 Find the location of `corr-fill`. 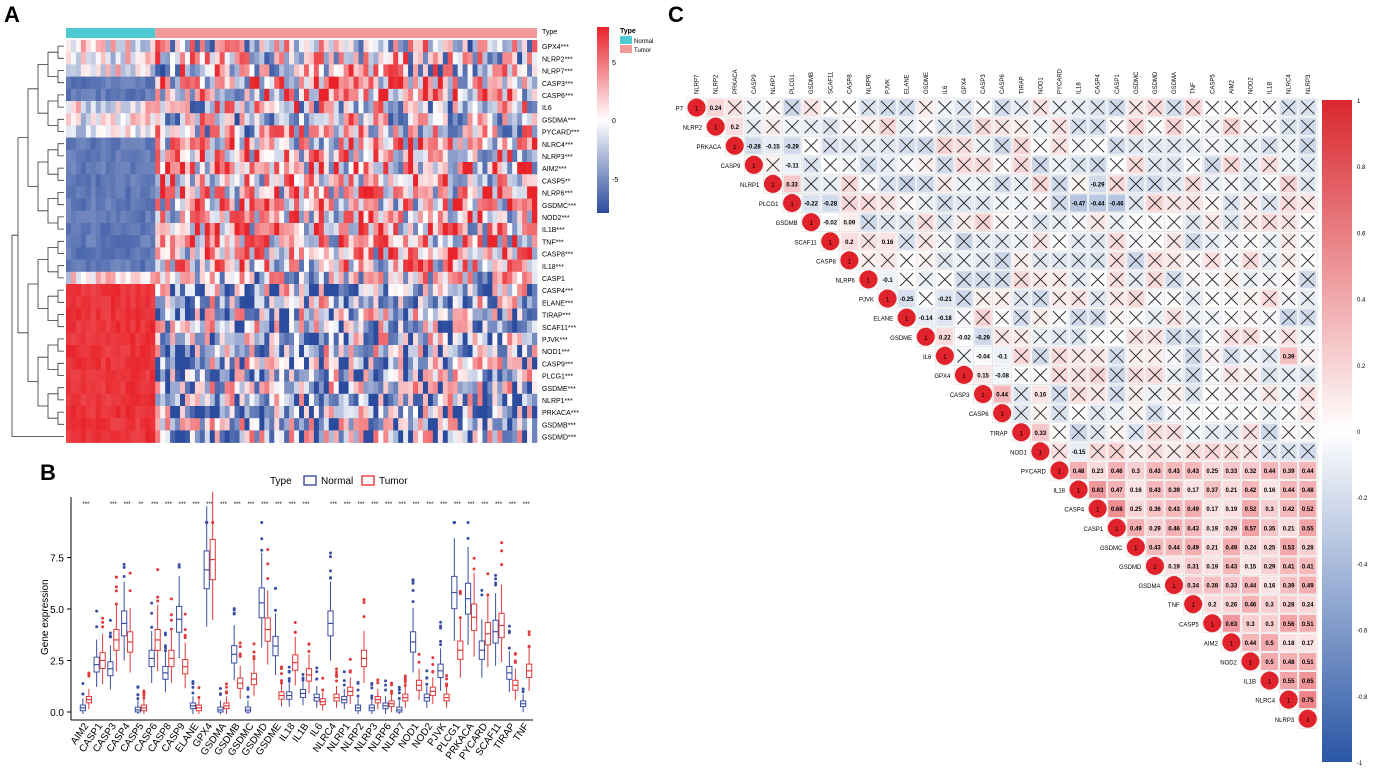

corr-fill is located at coordinates (792, 146).